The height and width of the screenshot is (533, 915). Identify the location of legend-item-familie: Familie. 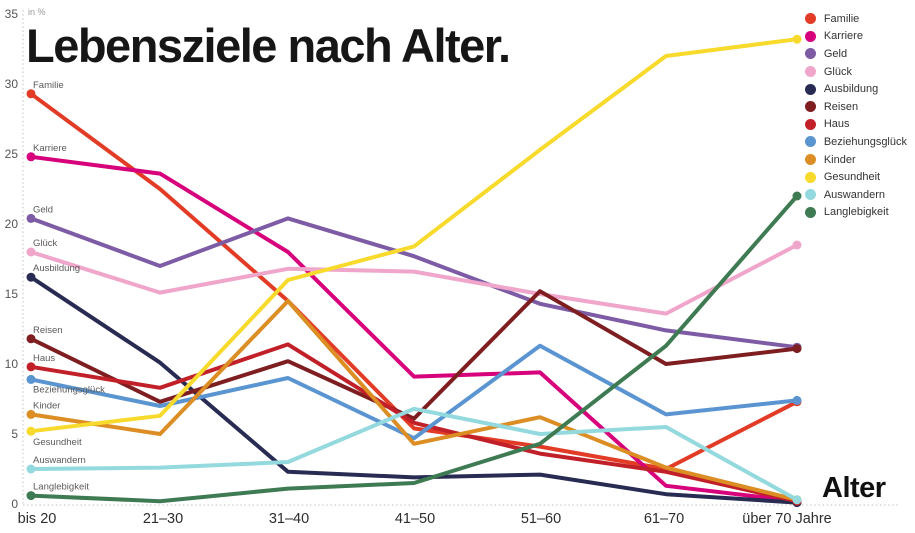
(855, 19).